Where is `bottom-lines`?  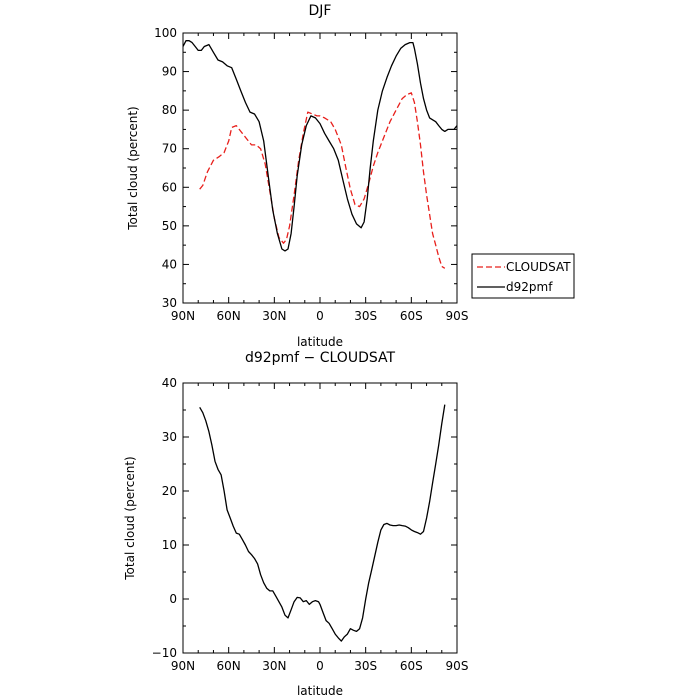 bottom-lines is located at coordinates (322, 523).